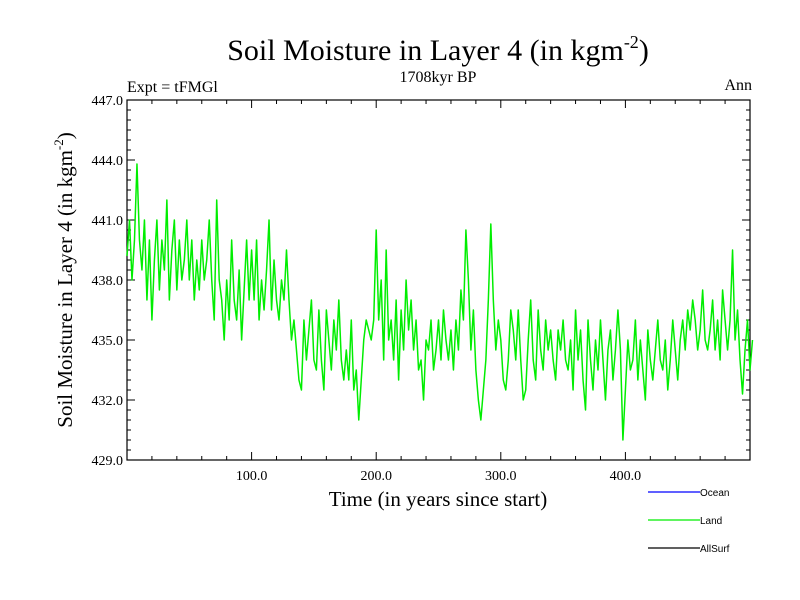  What do you see at coordinates (108, 461) in the screenshot?
I see `y-tick-label: 429.0` at bounding box center [108, 461].